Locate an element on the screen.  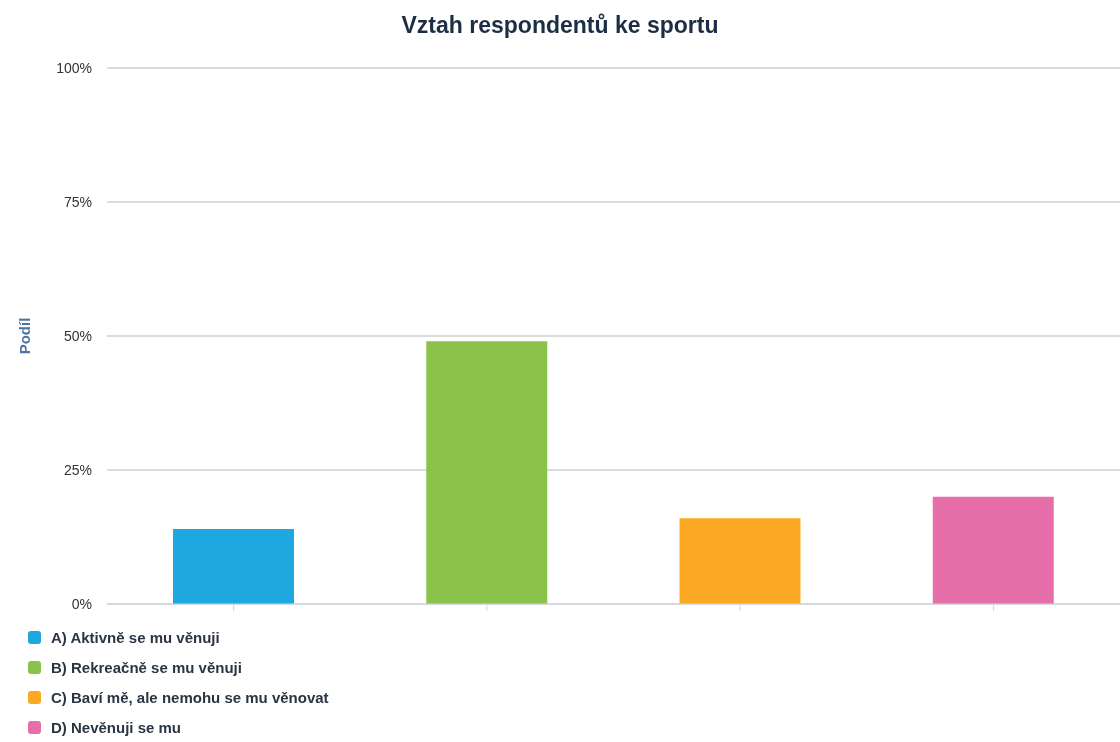
legend-label: B) Rekreačně se mu věnuji is located at coordinates (146, 667).